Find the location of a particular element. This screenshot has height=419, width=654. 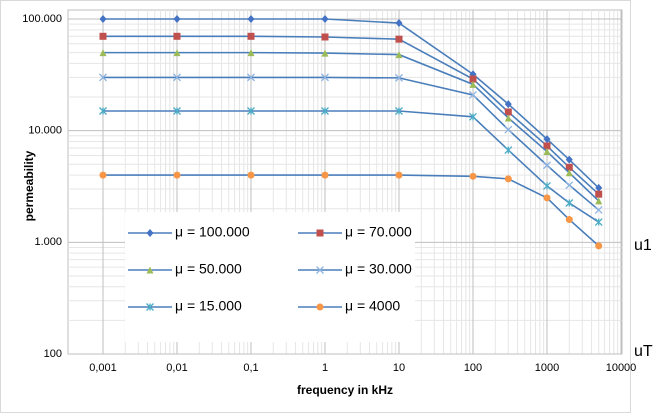

legend-label: μ = 70.000 is located at coordinates (378, 232).